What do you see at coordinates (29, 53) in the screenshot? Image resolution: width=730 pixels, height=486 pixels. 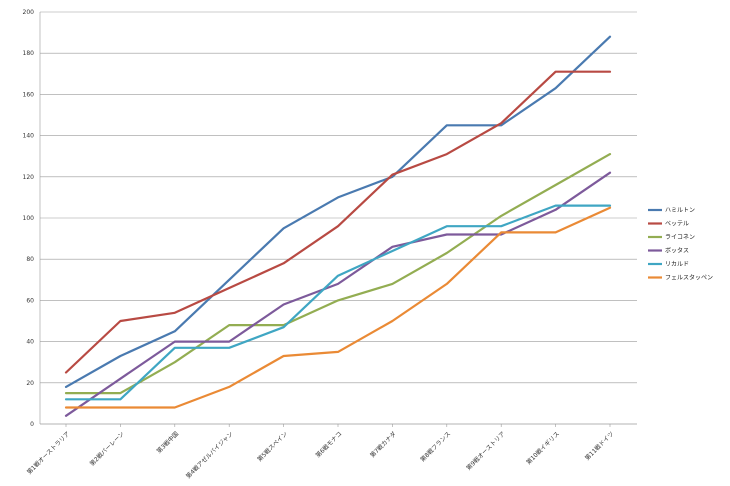 I see `y-tick-label: 180` at bounding box center [29, 53].